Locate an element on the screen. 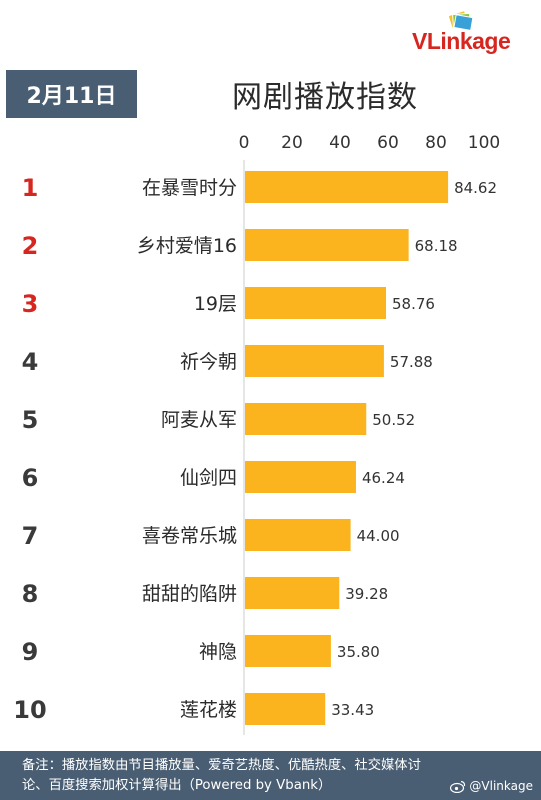  chart-row: 9 神隐 35.80 is located at coordinates (201, 651).